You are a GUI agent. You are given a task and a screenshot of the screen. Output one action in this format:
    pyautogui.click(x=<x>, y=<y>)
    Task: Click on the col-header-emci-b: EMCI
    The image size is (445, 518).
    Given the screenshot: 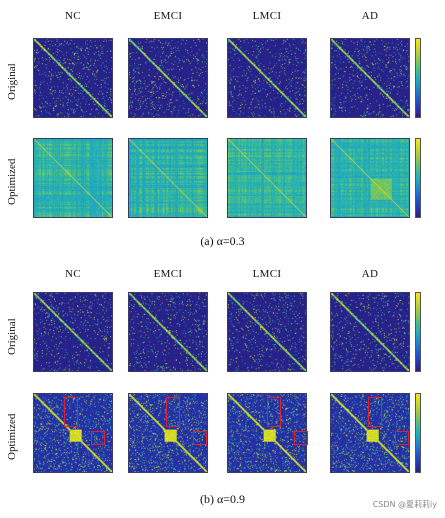 What is the action you would take?
    pyautogui.click(x=168, y=274)
    